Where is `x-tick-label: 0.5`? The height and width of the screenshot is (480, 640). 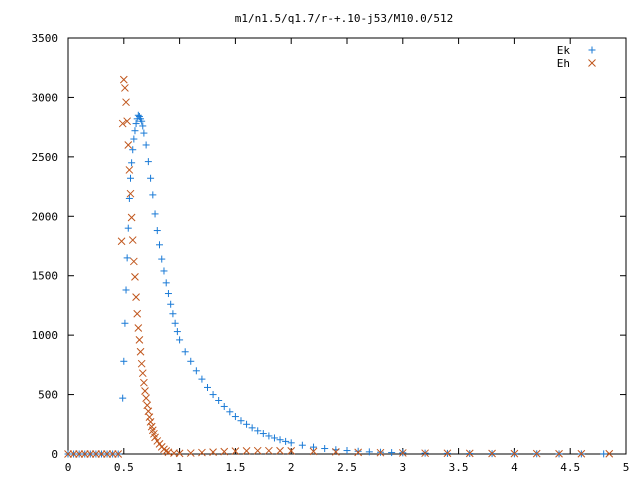
x-tick-label: 0.5 is located at coordinates (124, 467).